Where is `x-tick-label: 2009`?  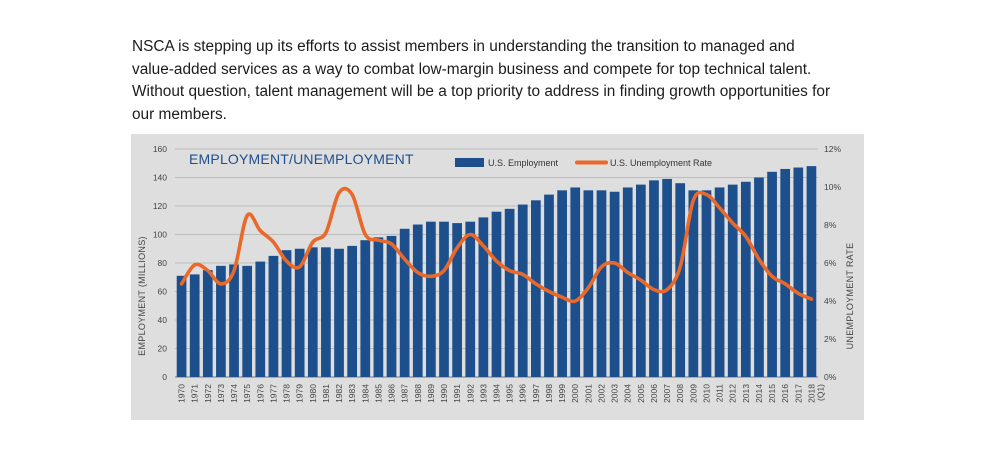
x-tick-label: 2009 is located at coordinates (693, 393).